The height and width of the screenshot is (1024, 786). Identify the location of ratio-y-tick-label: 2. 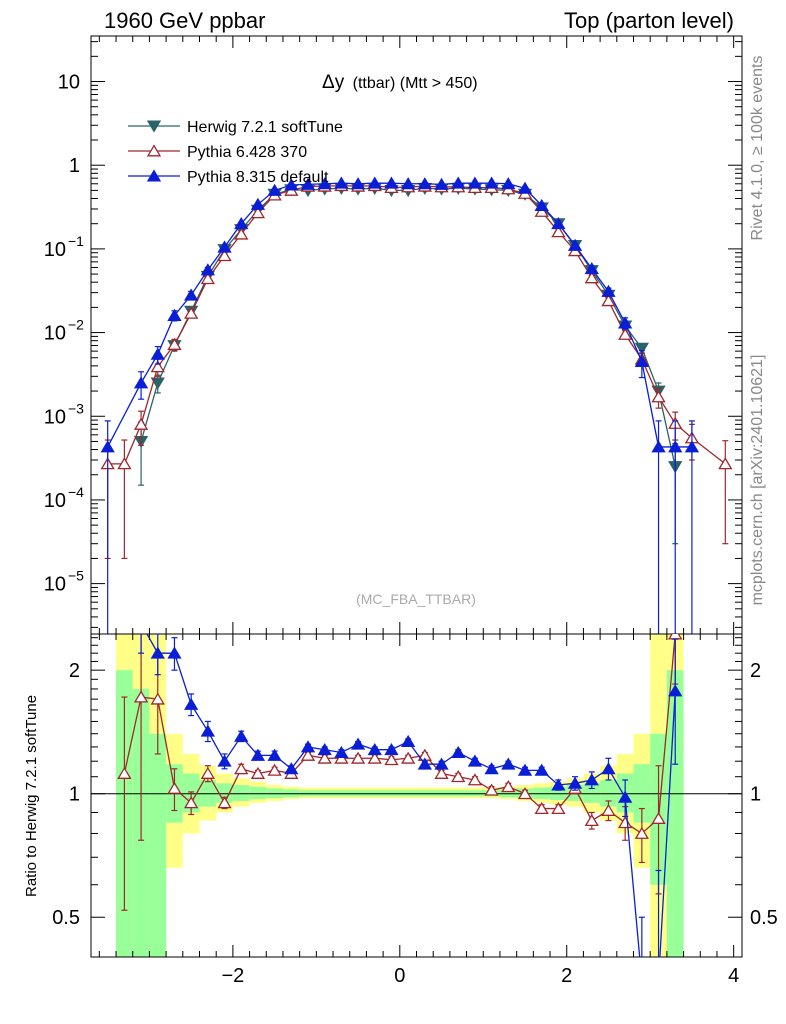
(74, 671).